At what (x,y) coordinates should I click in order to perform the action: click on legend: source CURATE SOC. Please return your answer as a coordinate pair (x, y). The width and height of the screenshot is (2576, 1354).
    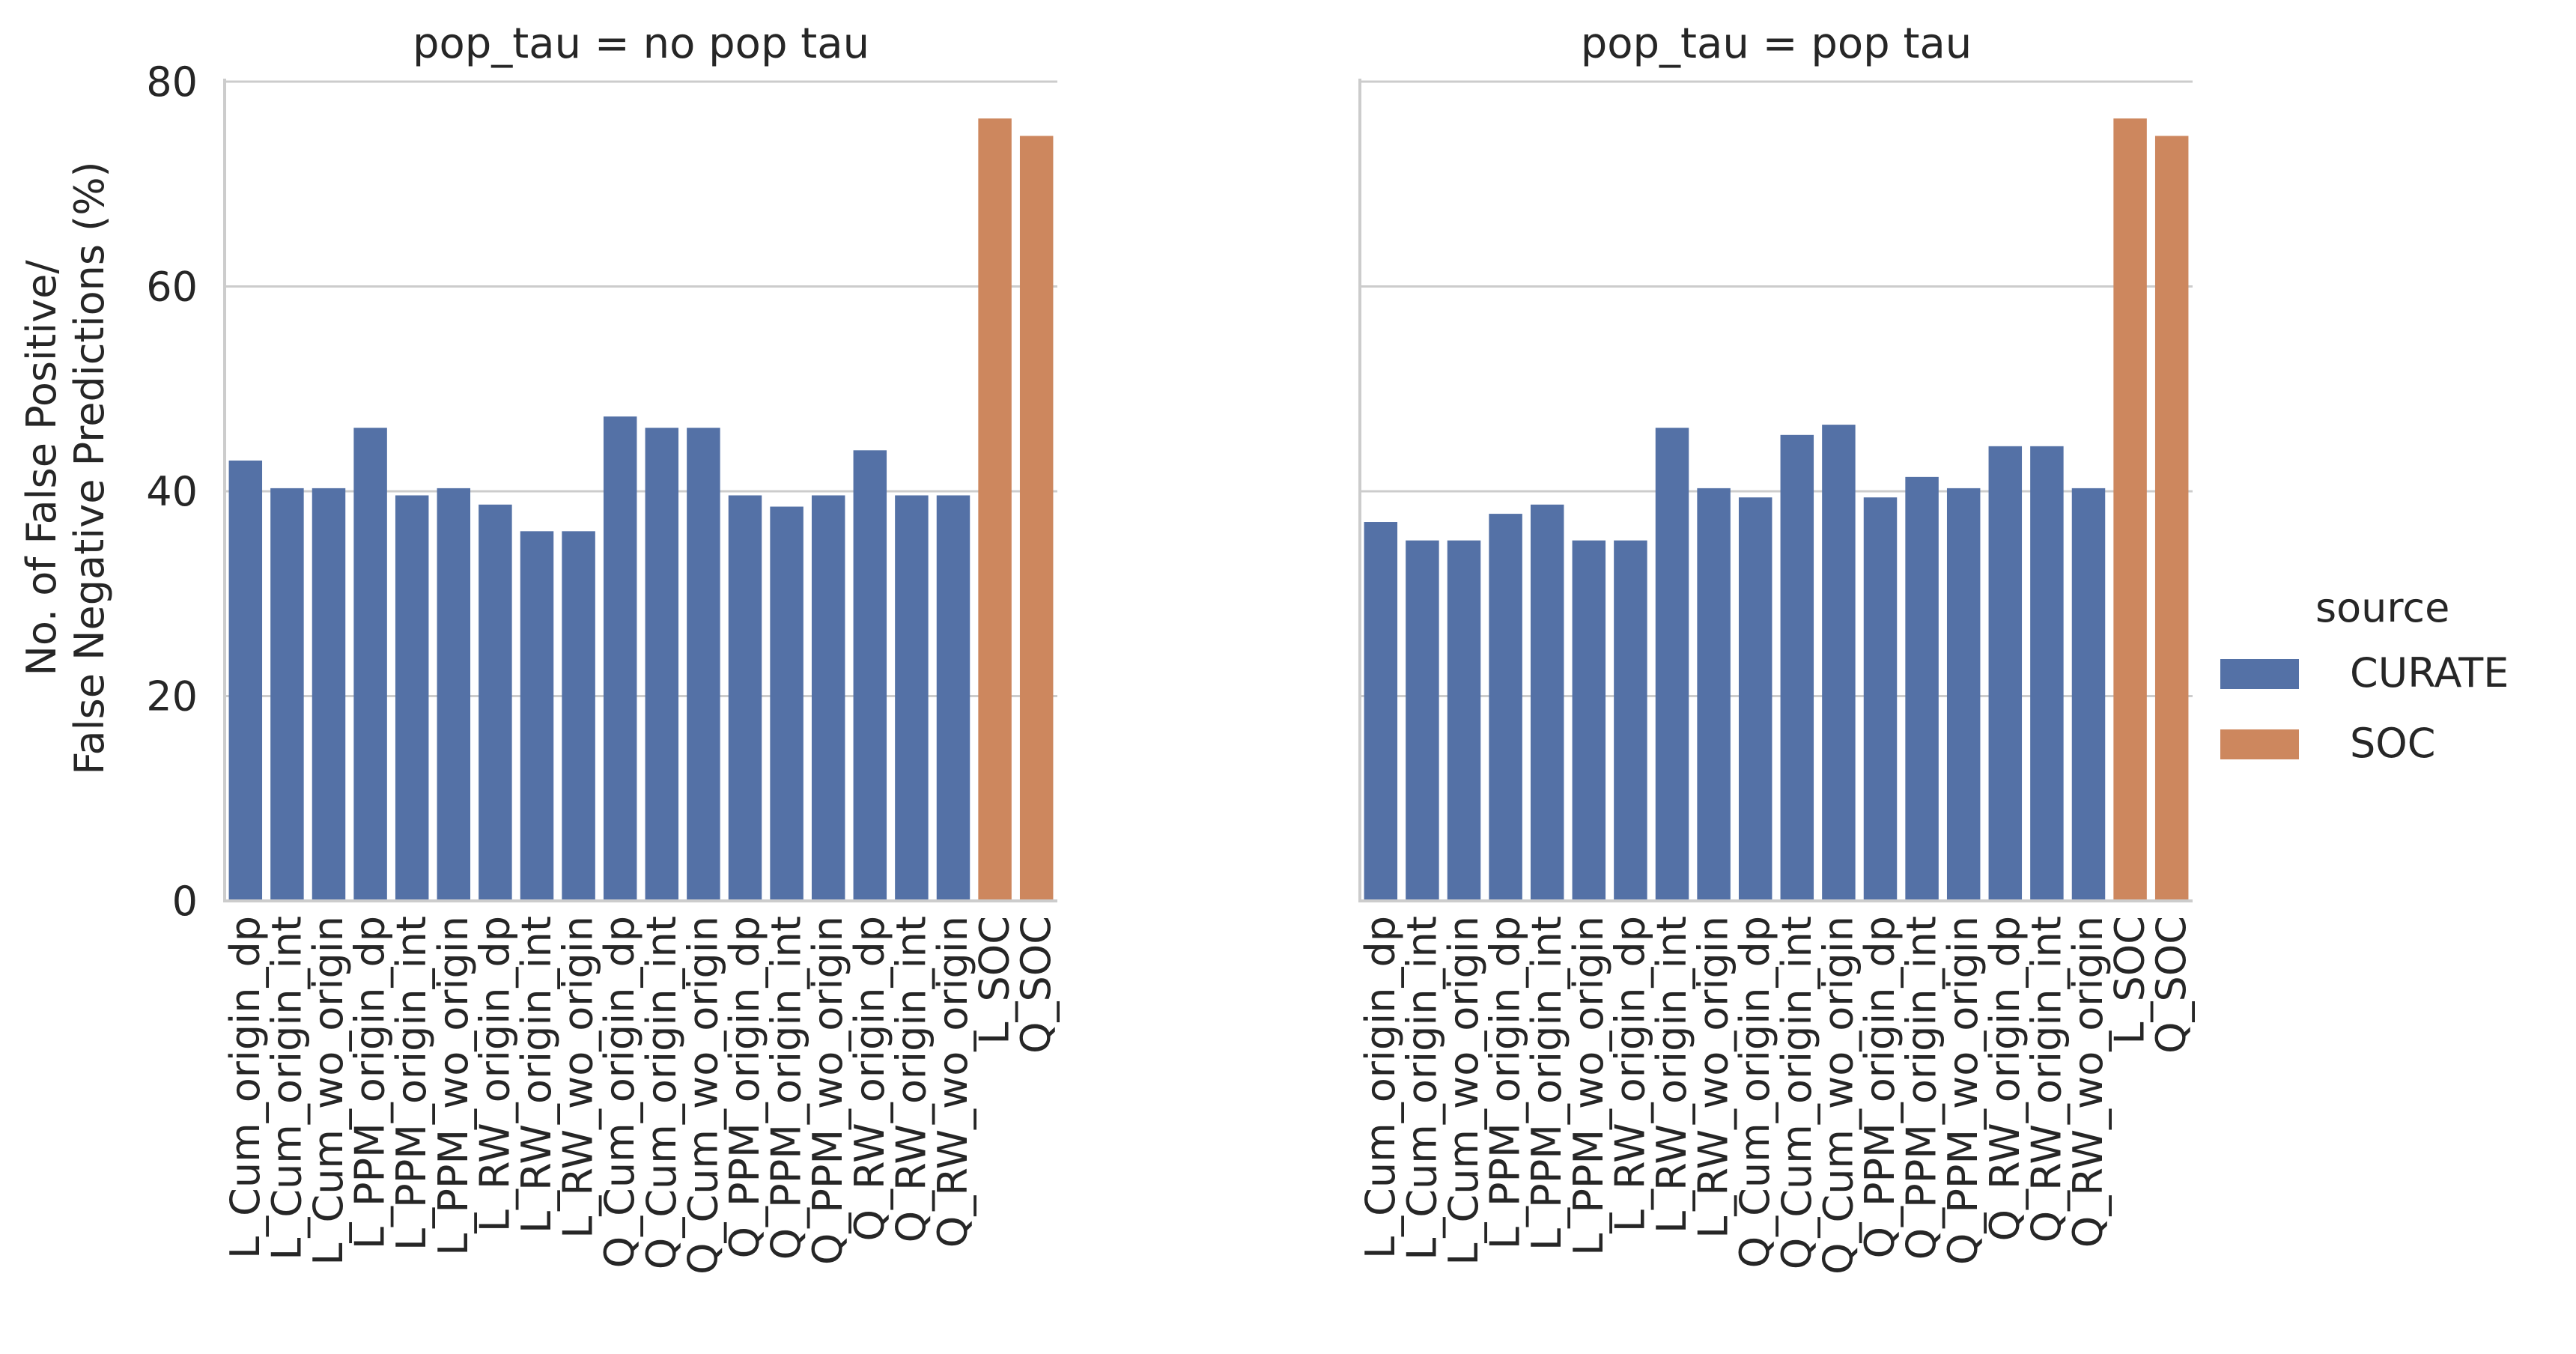
    Looking at the image, I should click on (2364, 675).